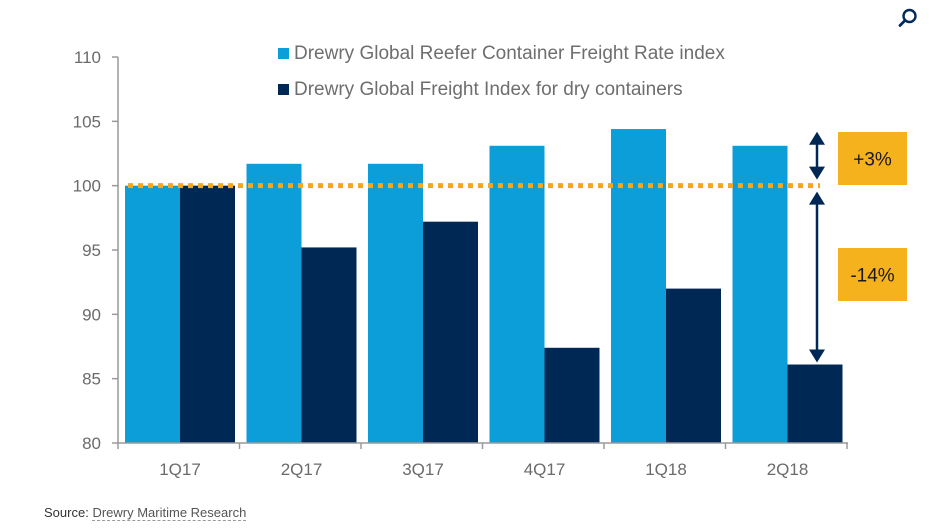  I want to click on y-tick-label: 100, so click(87, 186).